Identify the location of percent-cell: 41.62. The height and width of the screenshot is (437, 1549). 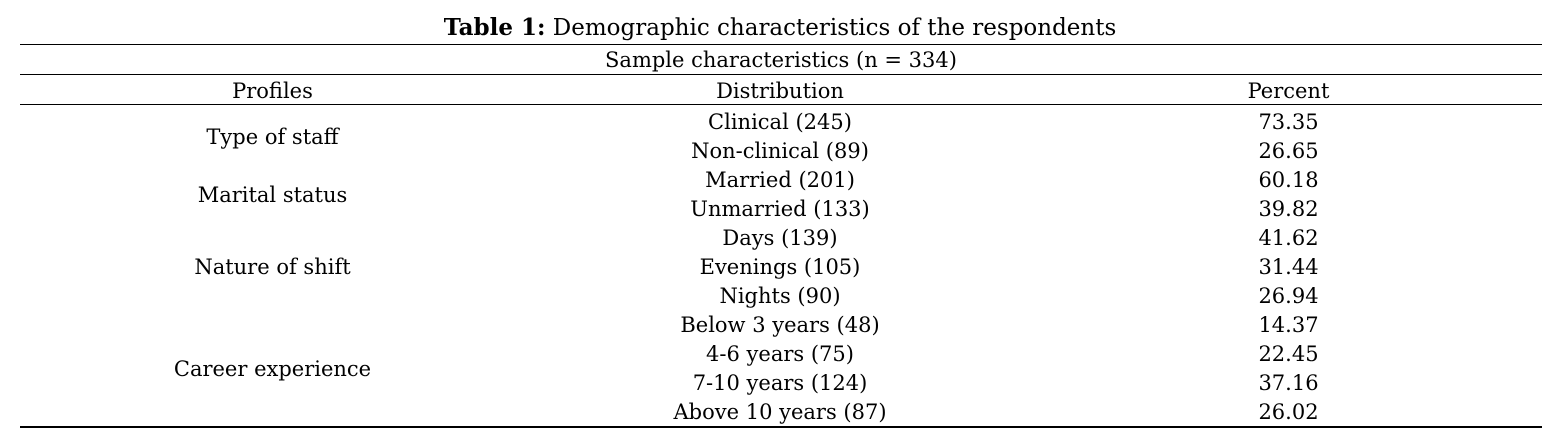
(1288, 238).